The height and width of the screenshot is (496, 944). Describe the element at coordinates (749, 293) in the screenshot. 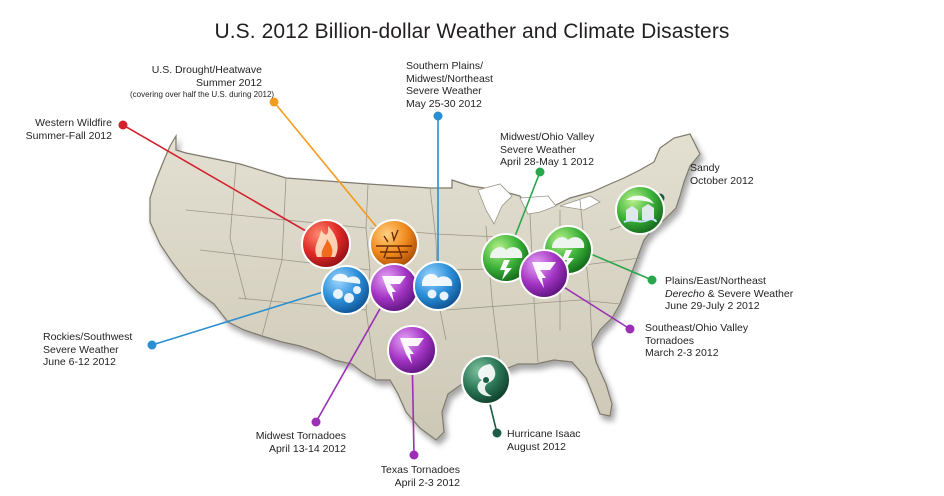

I see `label-title: & Severe Weather` at that location.